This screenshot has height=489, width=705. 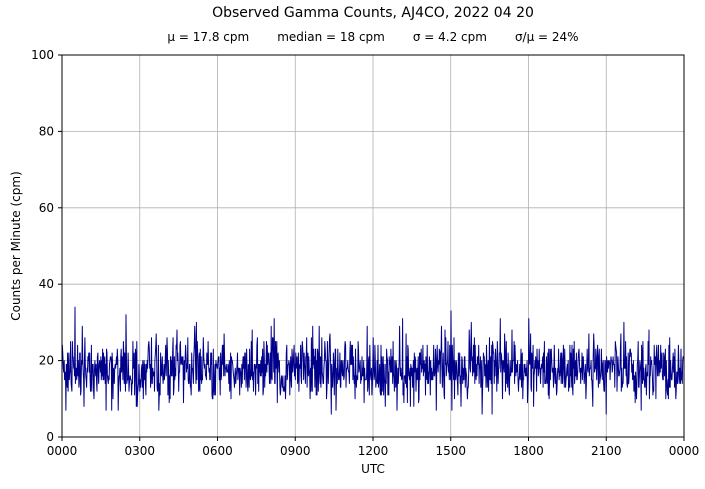 What do you see at coordinates (450, 451) in the screenshot?
I see `svg-text: 1500` at bounding box center [450, 451].